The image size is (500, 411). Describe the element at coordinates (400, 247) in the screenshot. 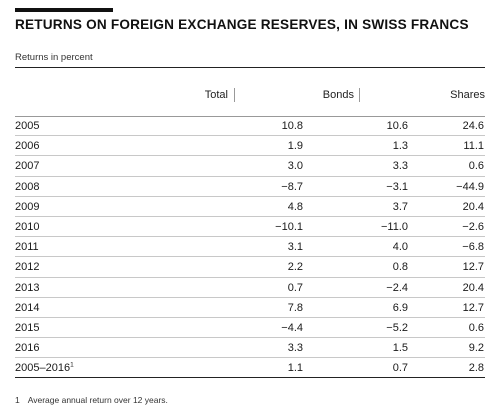

I see `cell-bonds: 4.0` at that location.